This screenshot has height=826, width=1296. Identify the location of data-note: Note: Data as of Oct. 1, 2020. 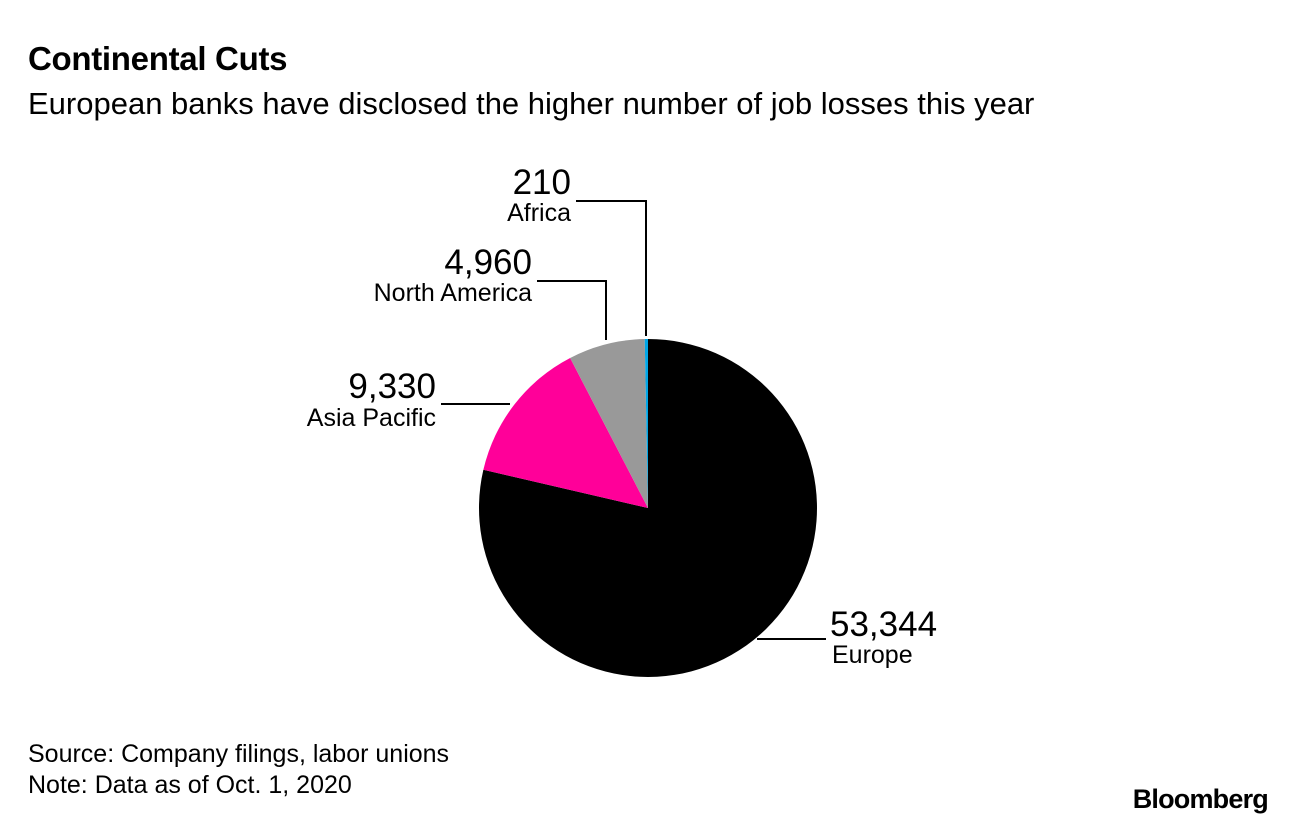
(190, 785).